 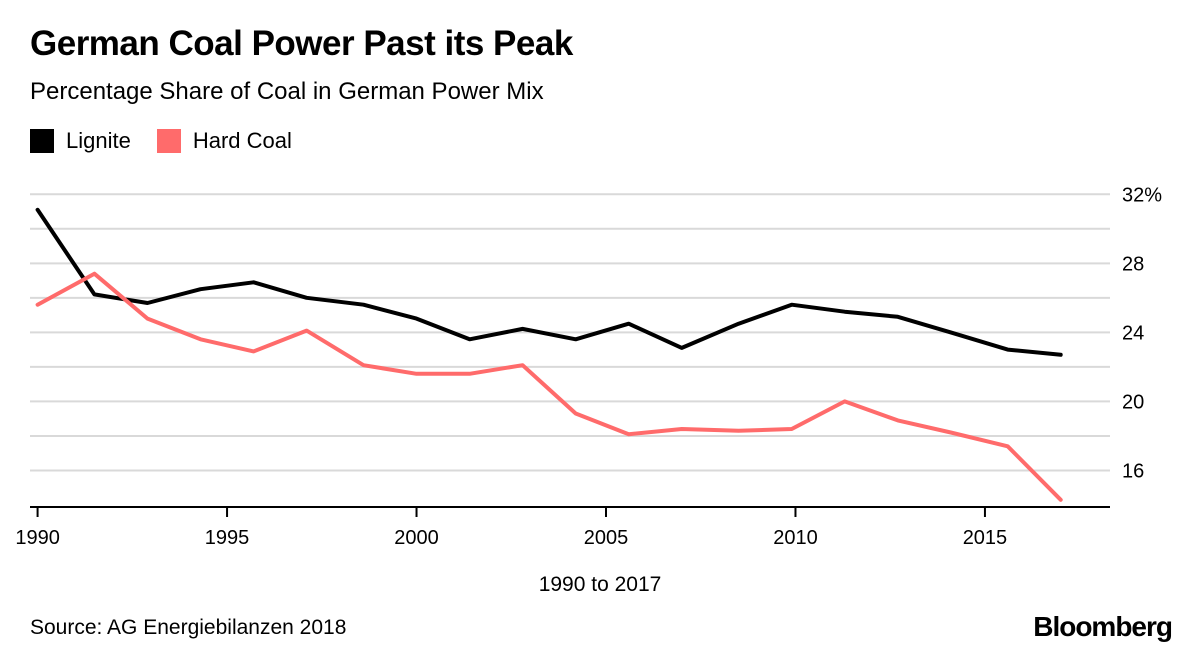 What do you see at coordinates (1133, 402) in the screenshot?
I see `y-tick-label-20: 20` at bounding box center [1133, 402].